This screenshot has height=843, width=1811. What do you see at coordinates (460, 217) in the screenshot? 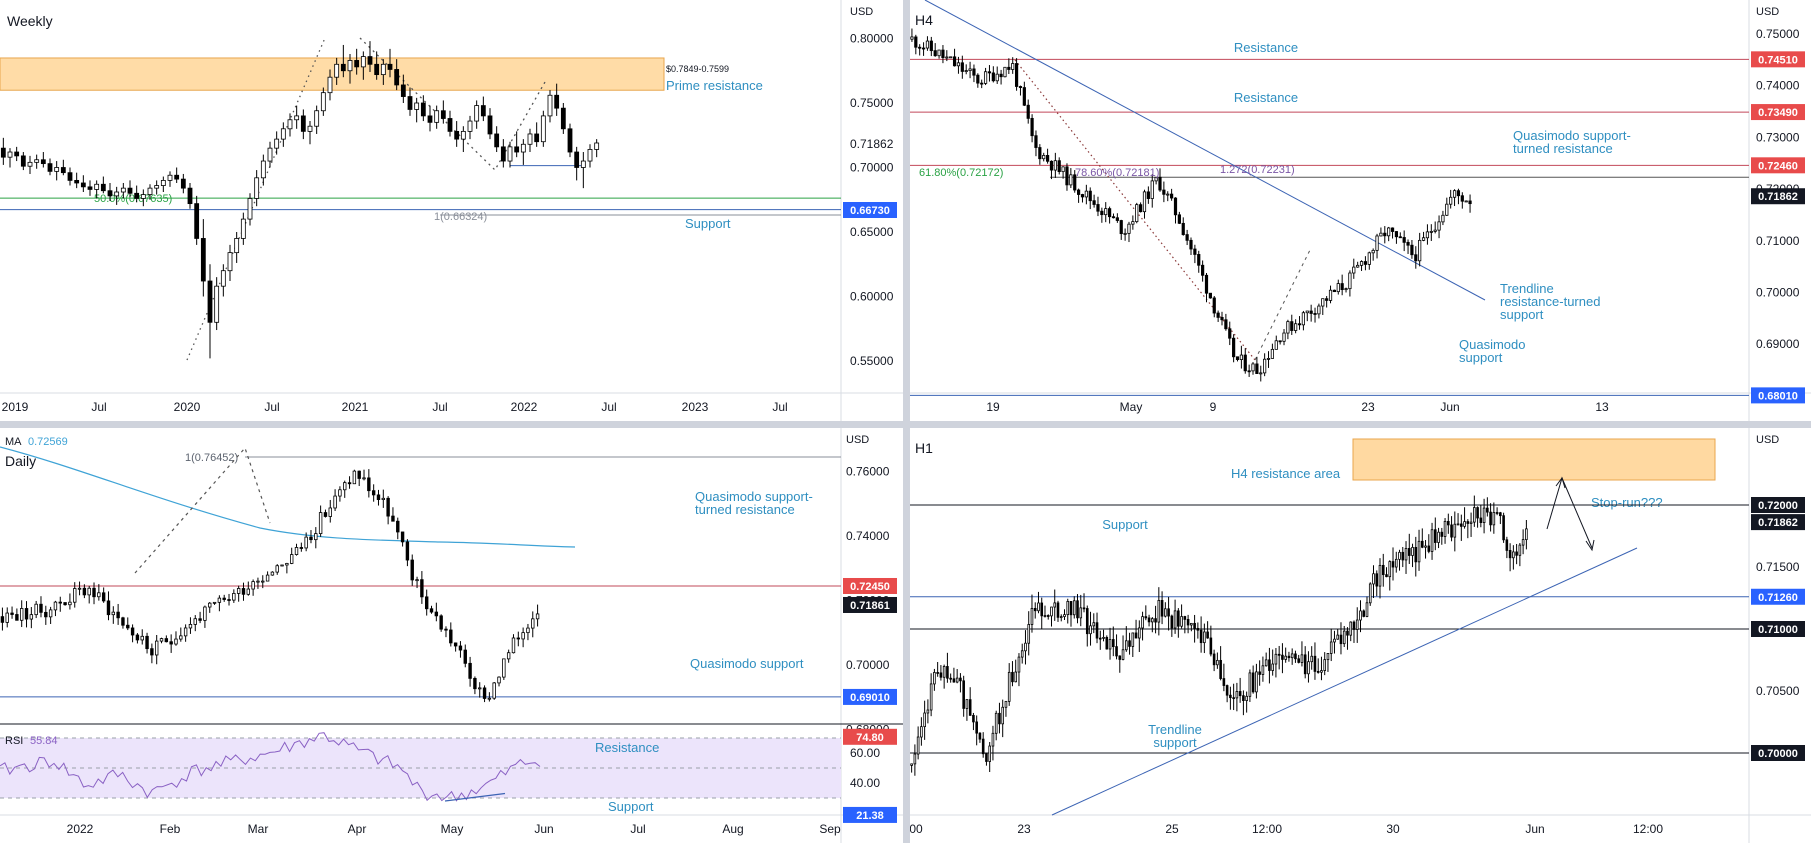
I see `fib-1-label: 1(0.66324)` at bounding box center [460, 217].